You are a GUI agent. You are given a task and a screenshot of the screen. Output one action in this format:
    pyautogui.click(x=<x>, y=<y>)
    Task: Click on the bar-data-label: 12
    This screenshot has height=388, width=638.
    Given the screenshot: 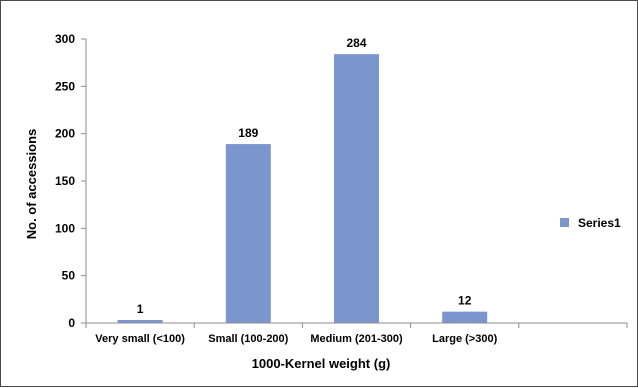 What is the action you would take?
    pyautogui.click(x=465, y=301)
    